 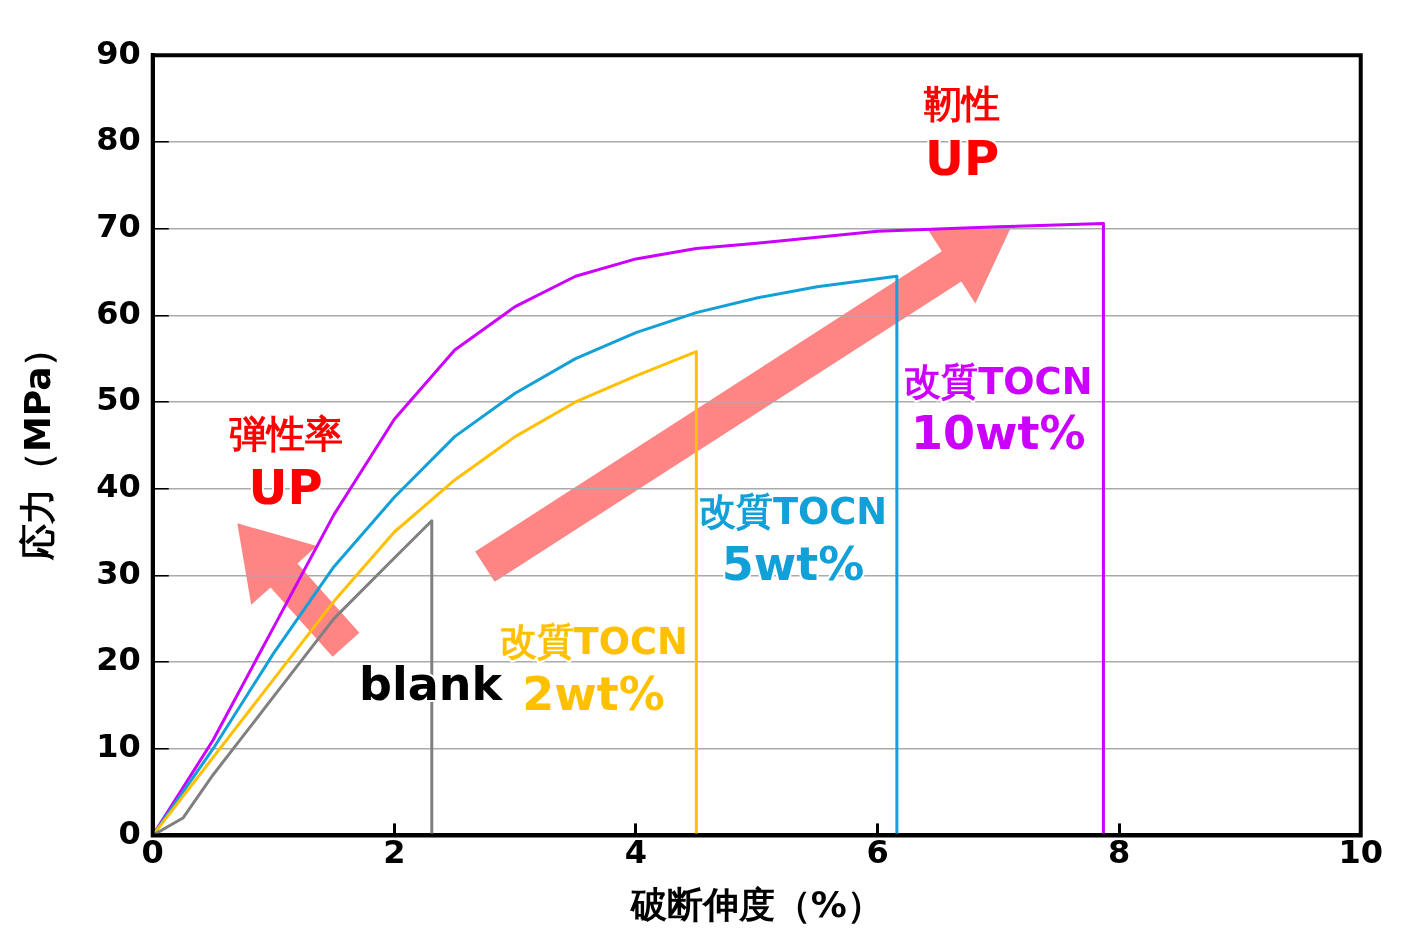 I want to click on y-tick-label: 50, so click(x=118, y=399).